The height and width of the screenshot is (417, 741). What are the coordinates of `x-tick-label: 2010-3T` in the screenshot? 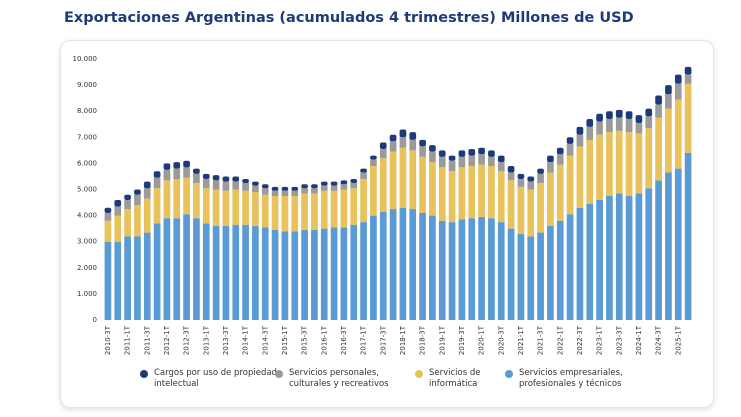 It's located at (108, 340).